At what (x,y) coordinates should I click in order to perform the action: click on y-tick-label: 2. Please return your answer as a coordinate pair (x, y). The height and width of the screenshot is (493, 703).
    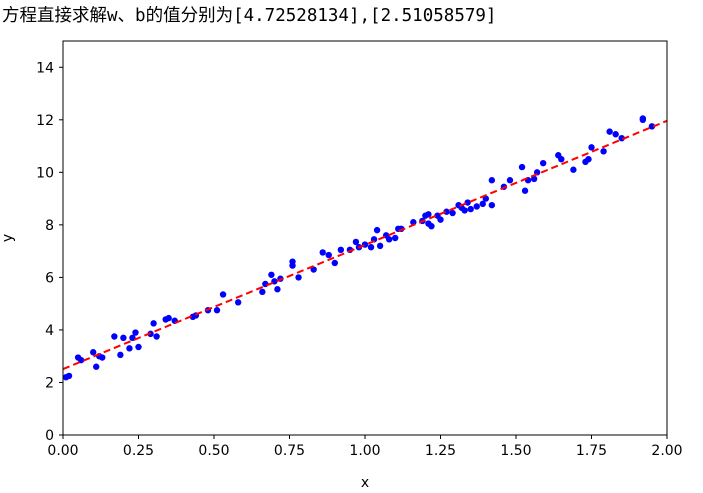
    Looking at the image, I should click on (49, 383).